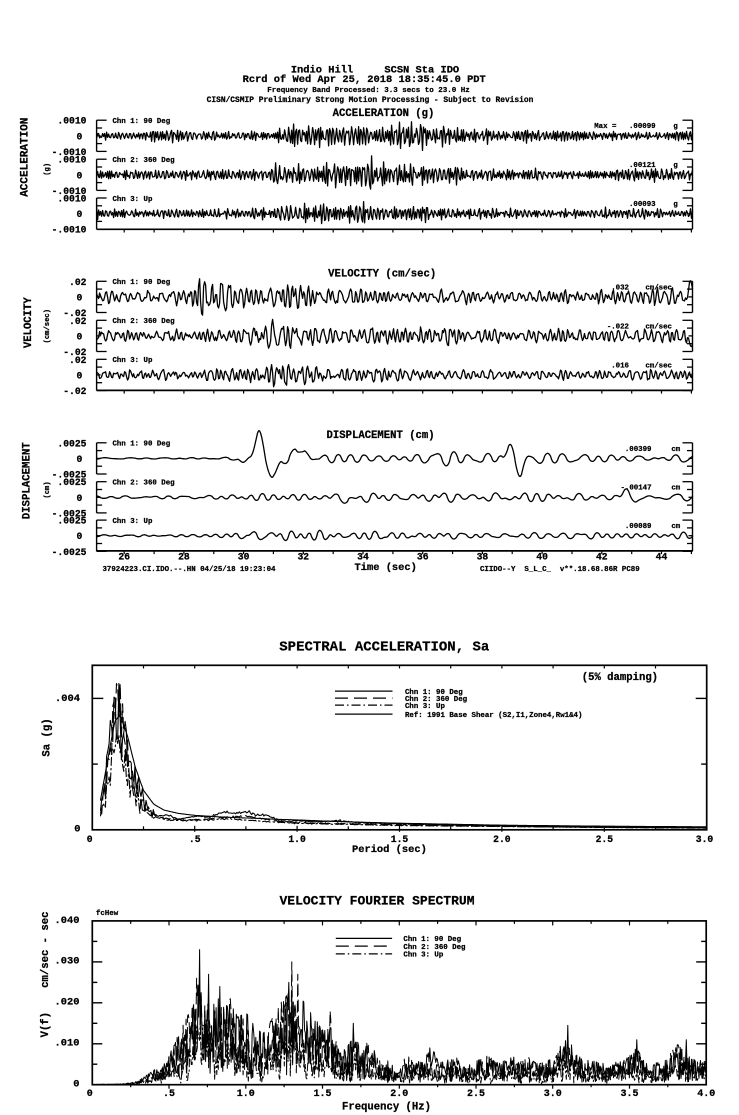 The height and width of the screenshot is (1115, 739). Describe the element at coordinates (620, 288) in the screenshot. I see `svg-text: .032` at that location.